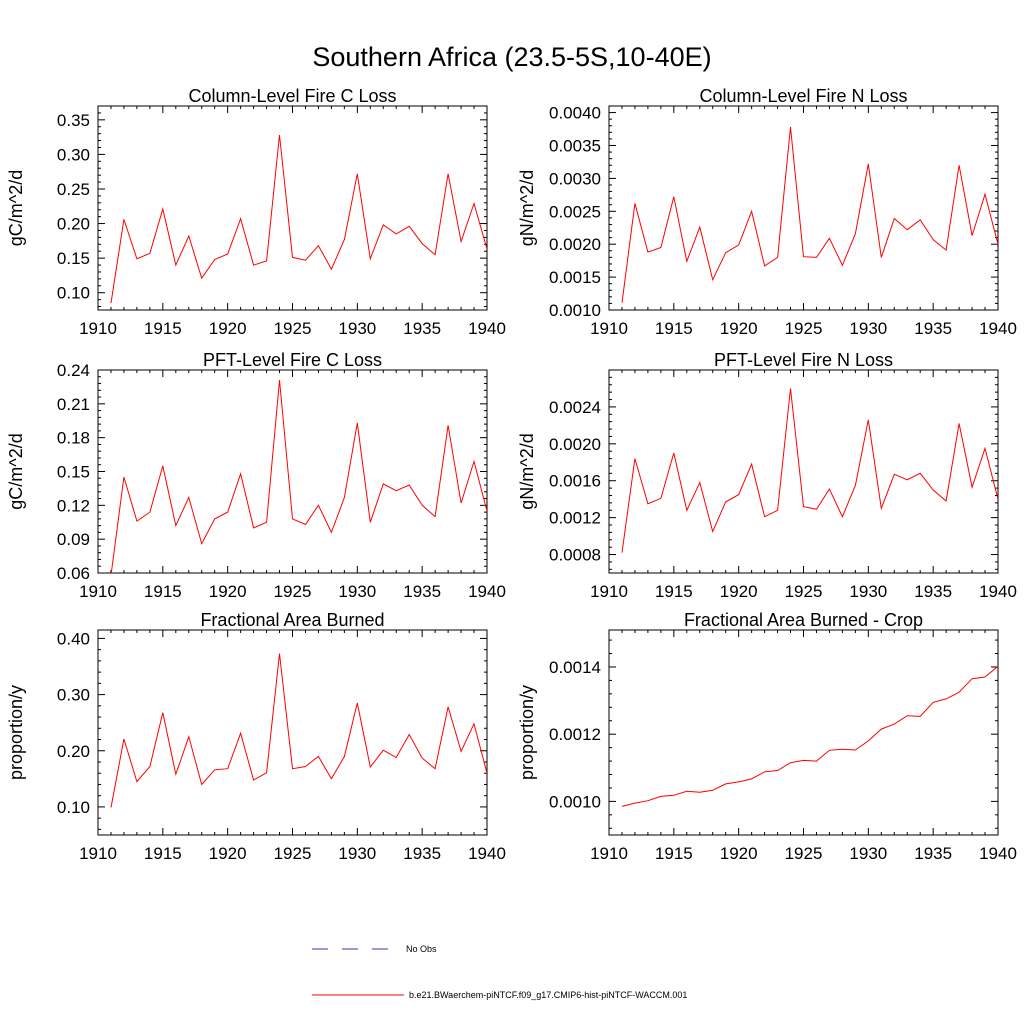 This screenshot has width=1024, height=1024. I want to click on panel-title: PFT-Level Fire C Loss, so click(292, 360).